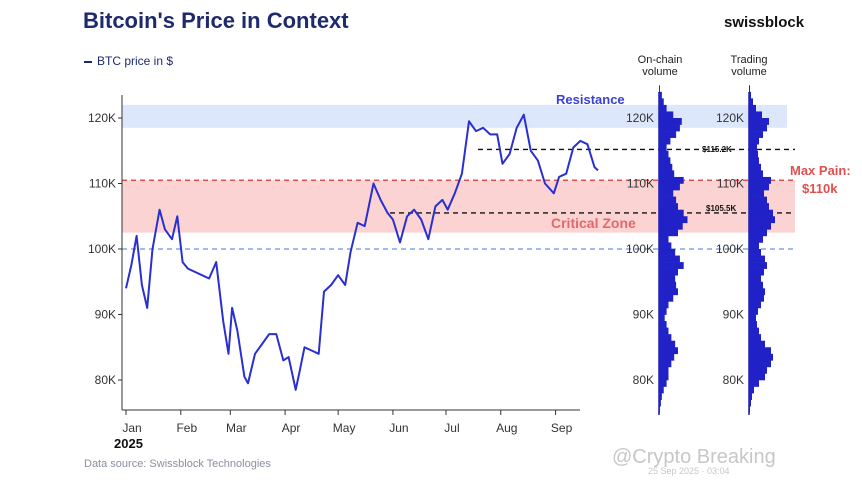  What do you see at coordinates (640, 249) in the screenshot?
I see `onchain-volume-tick-label: 100K` at bounding box center [640, 249].